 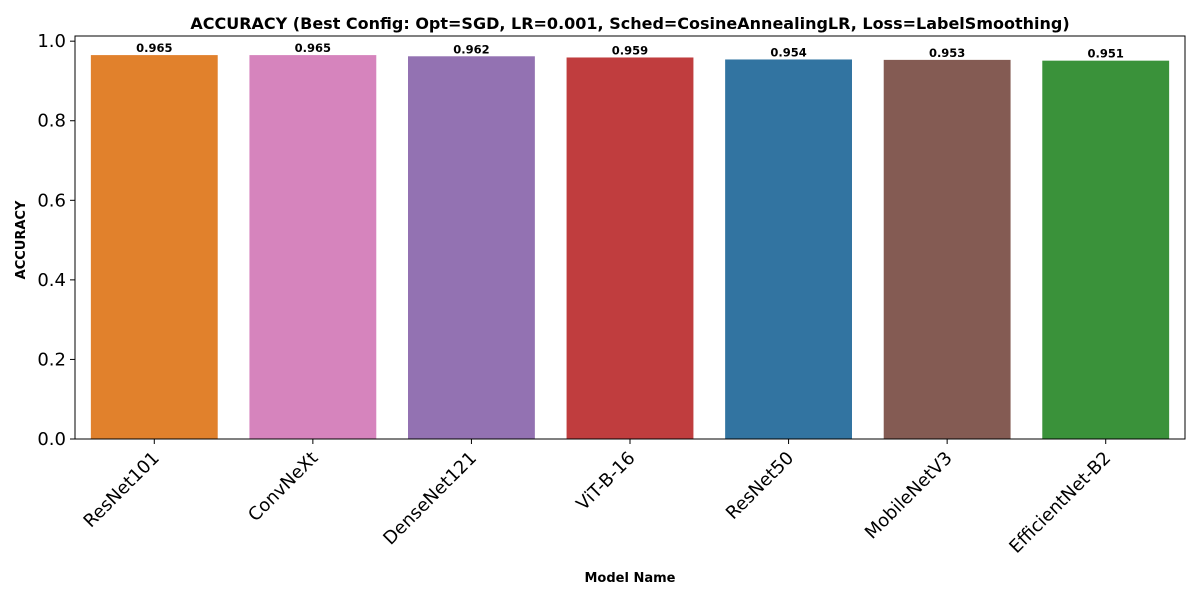 What do you see at coordinates (1060, 503) in the screenshot?
I see `x-tick-label: EfficientNet-B2` at bounding box center [1060, 503].